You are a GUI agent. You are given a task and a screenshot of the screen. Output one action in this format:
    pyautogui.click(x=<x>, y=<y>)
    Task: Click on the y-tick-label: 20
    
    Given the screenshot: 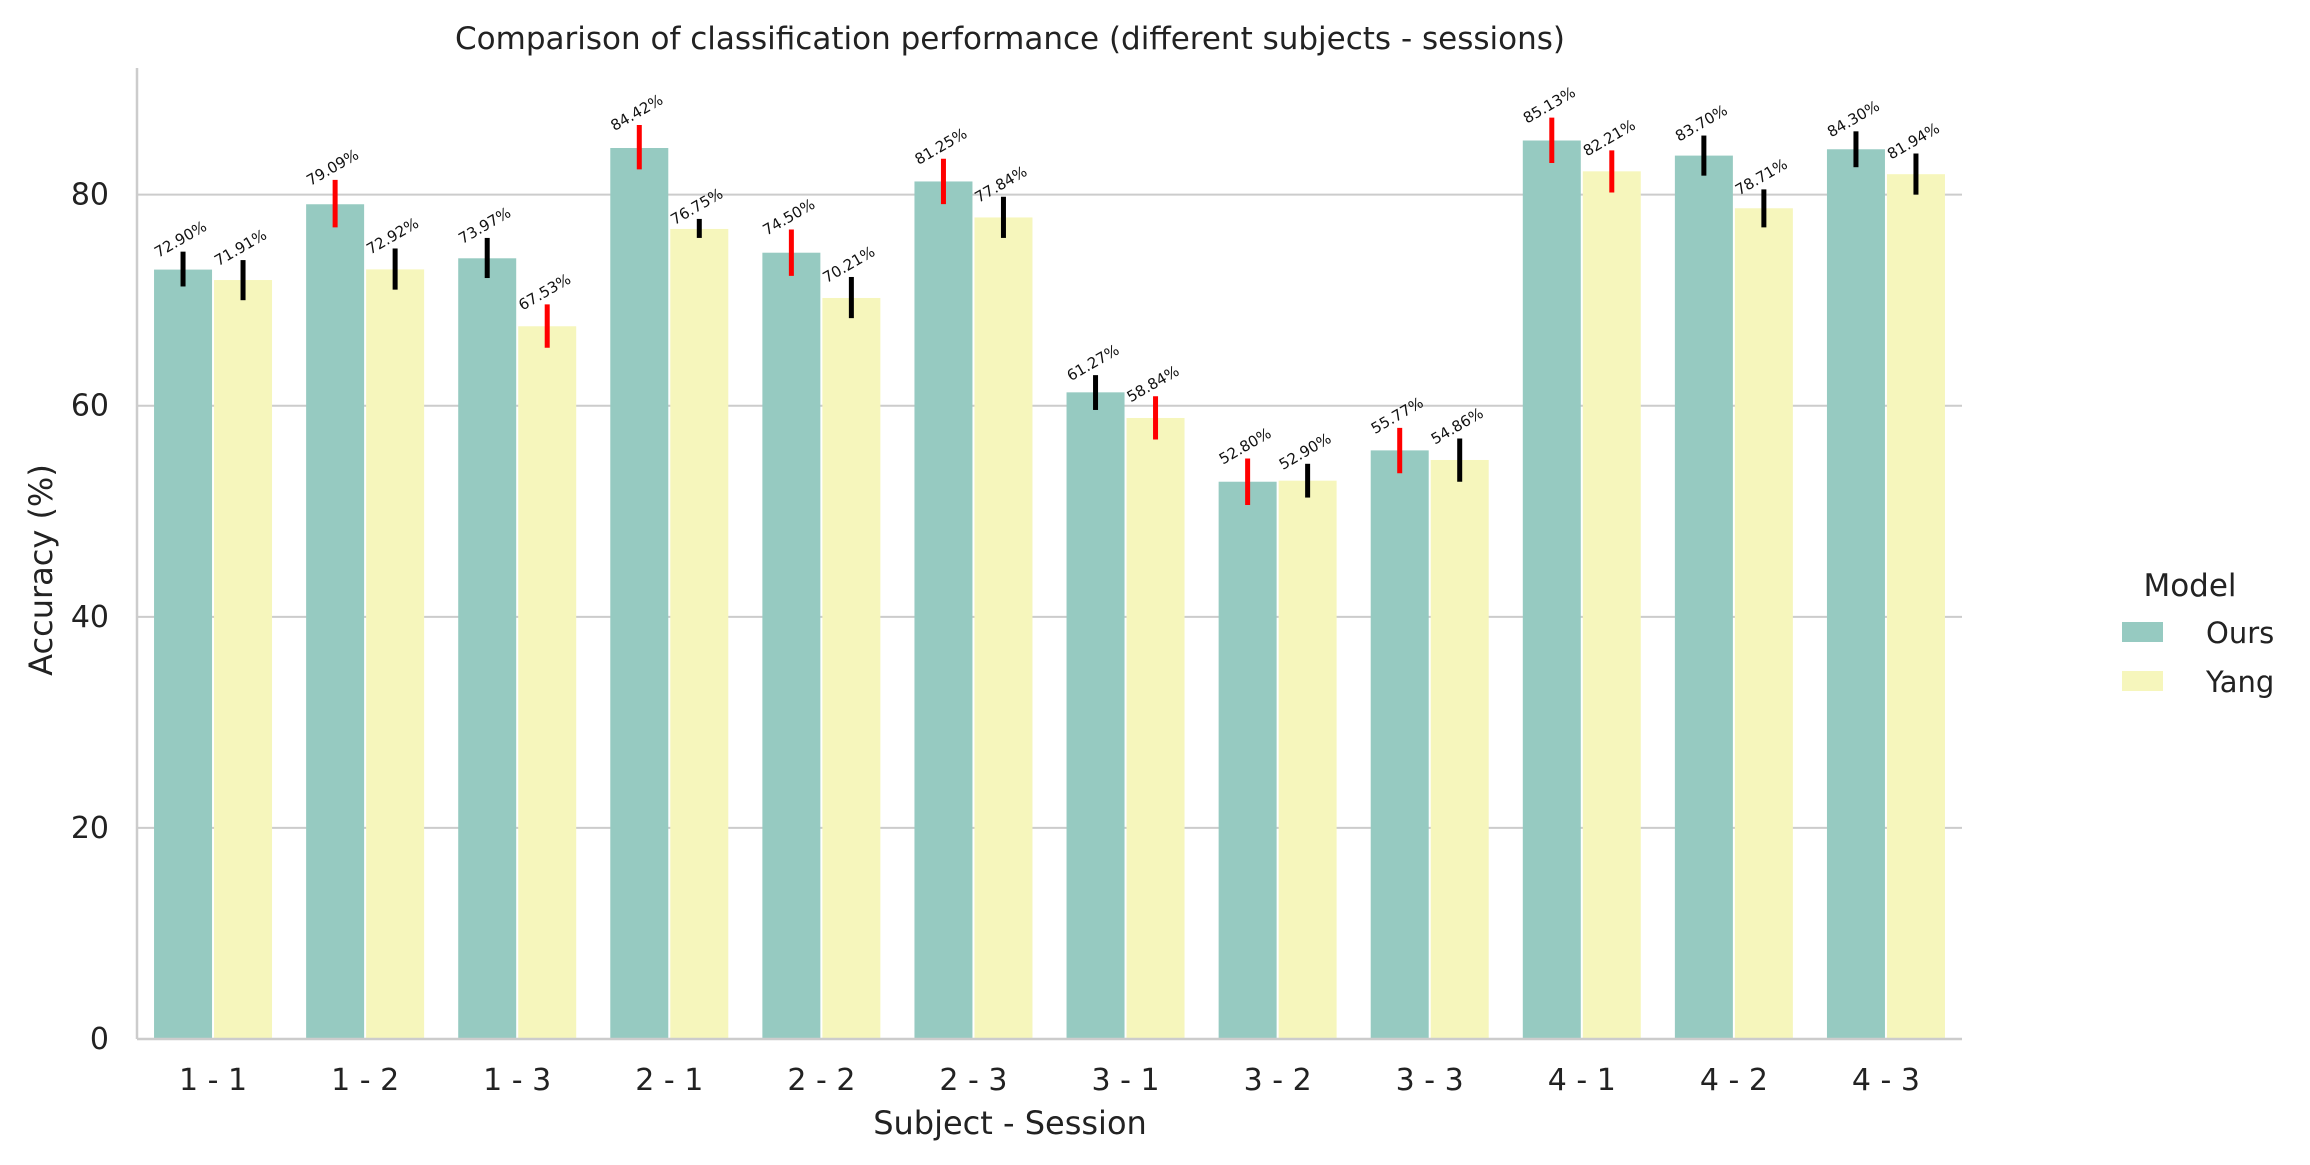 What is the action you would take?
    pyautogui.click(x=90, y=828)
    